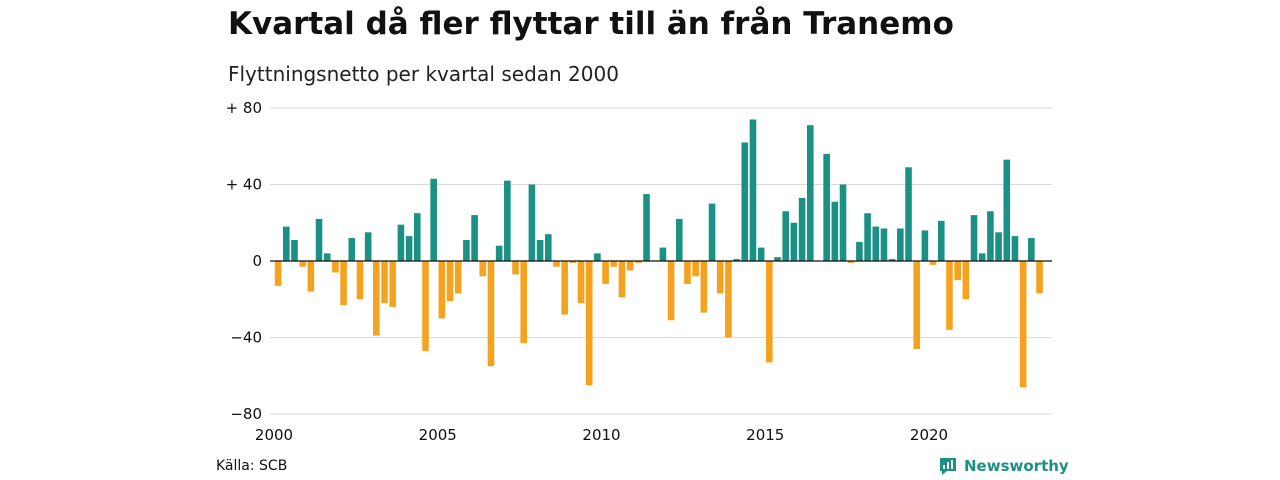 The image size is (1280, 480). Describe the element at coordinates (765, 435) in the screenshot. I see `x-tick-label: 2015` at that location.